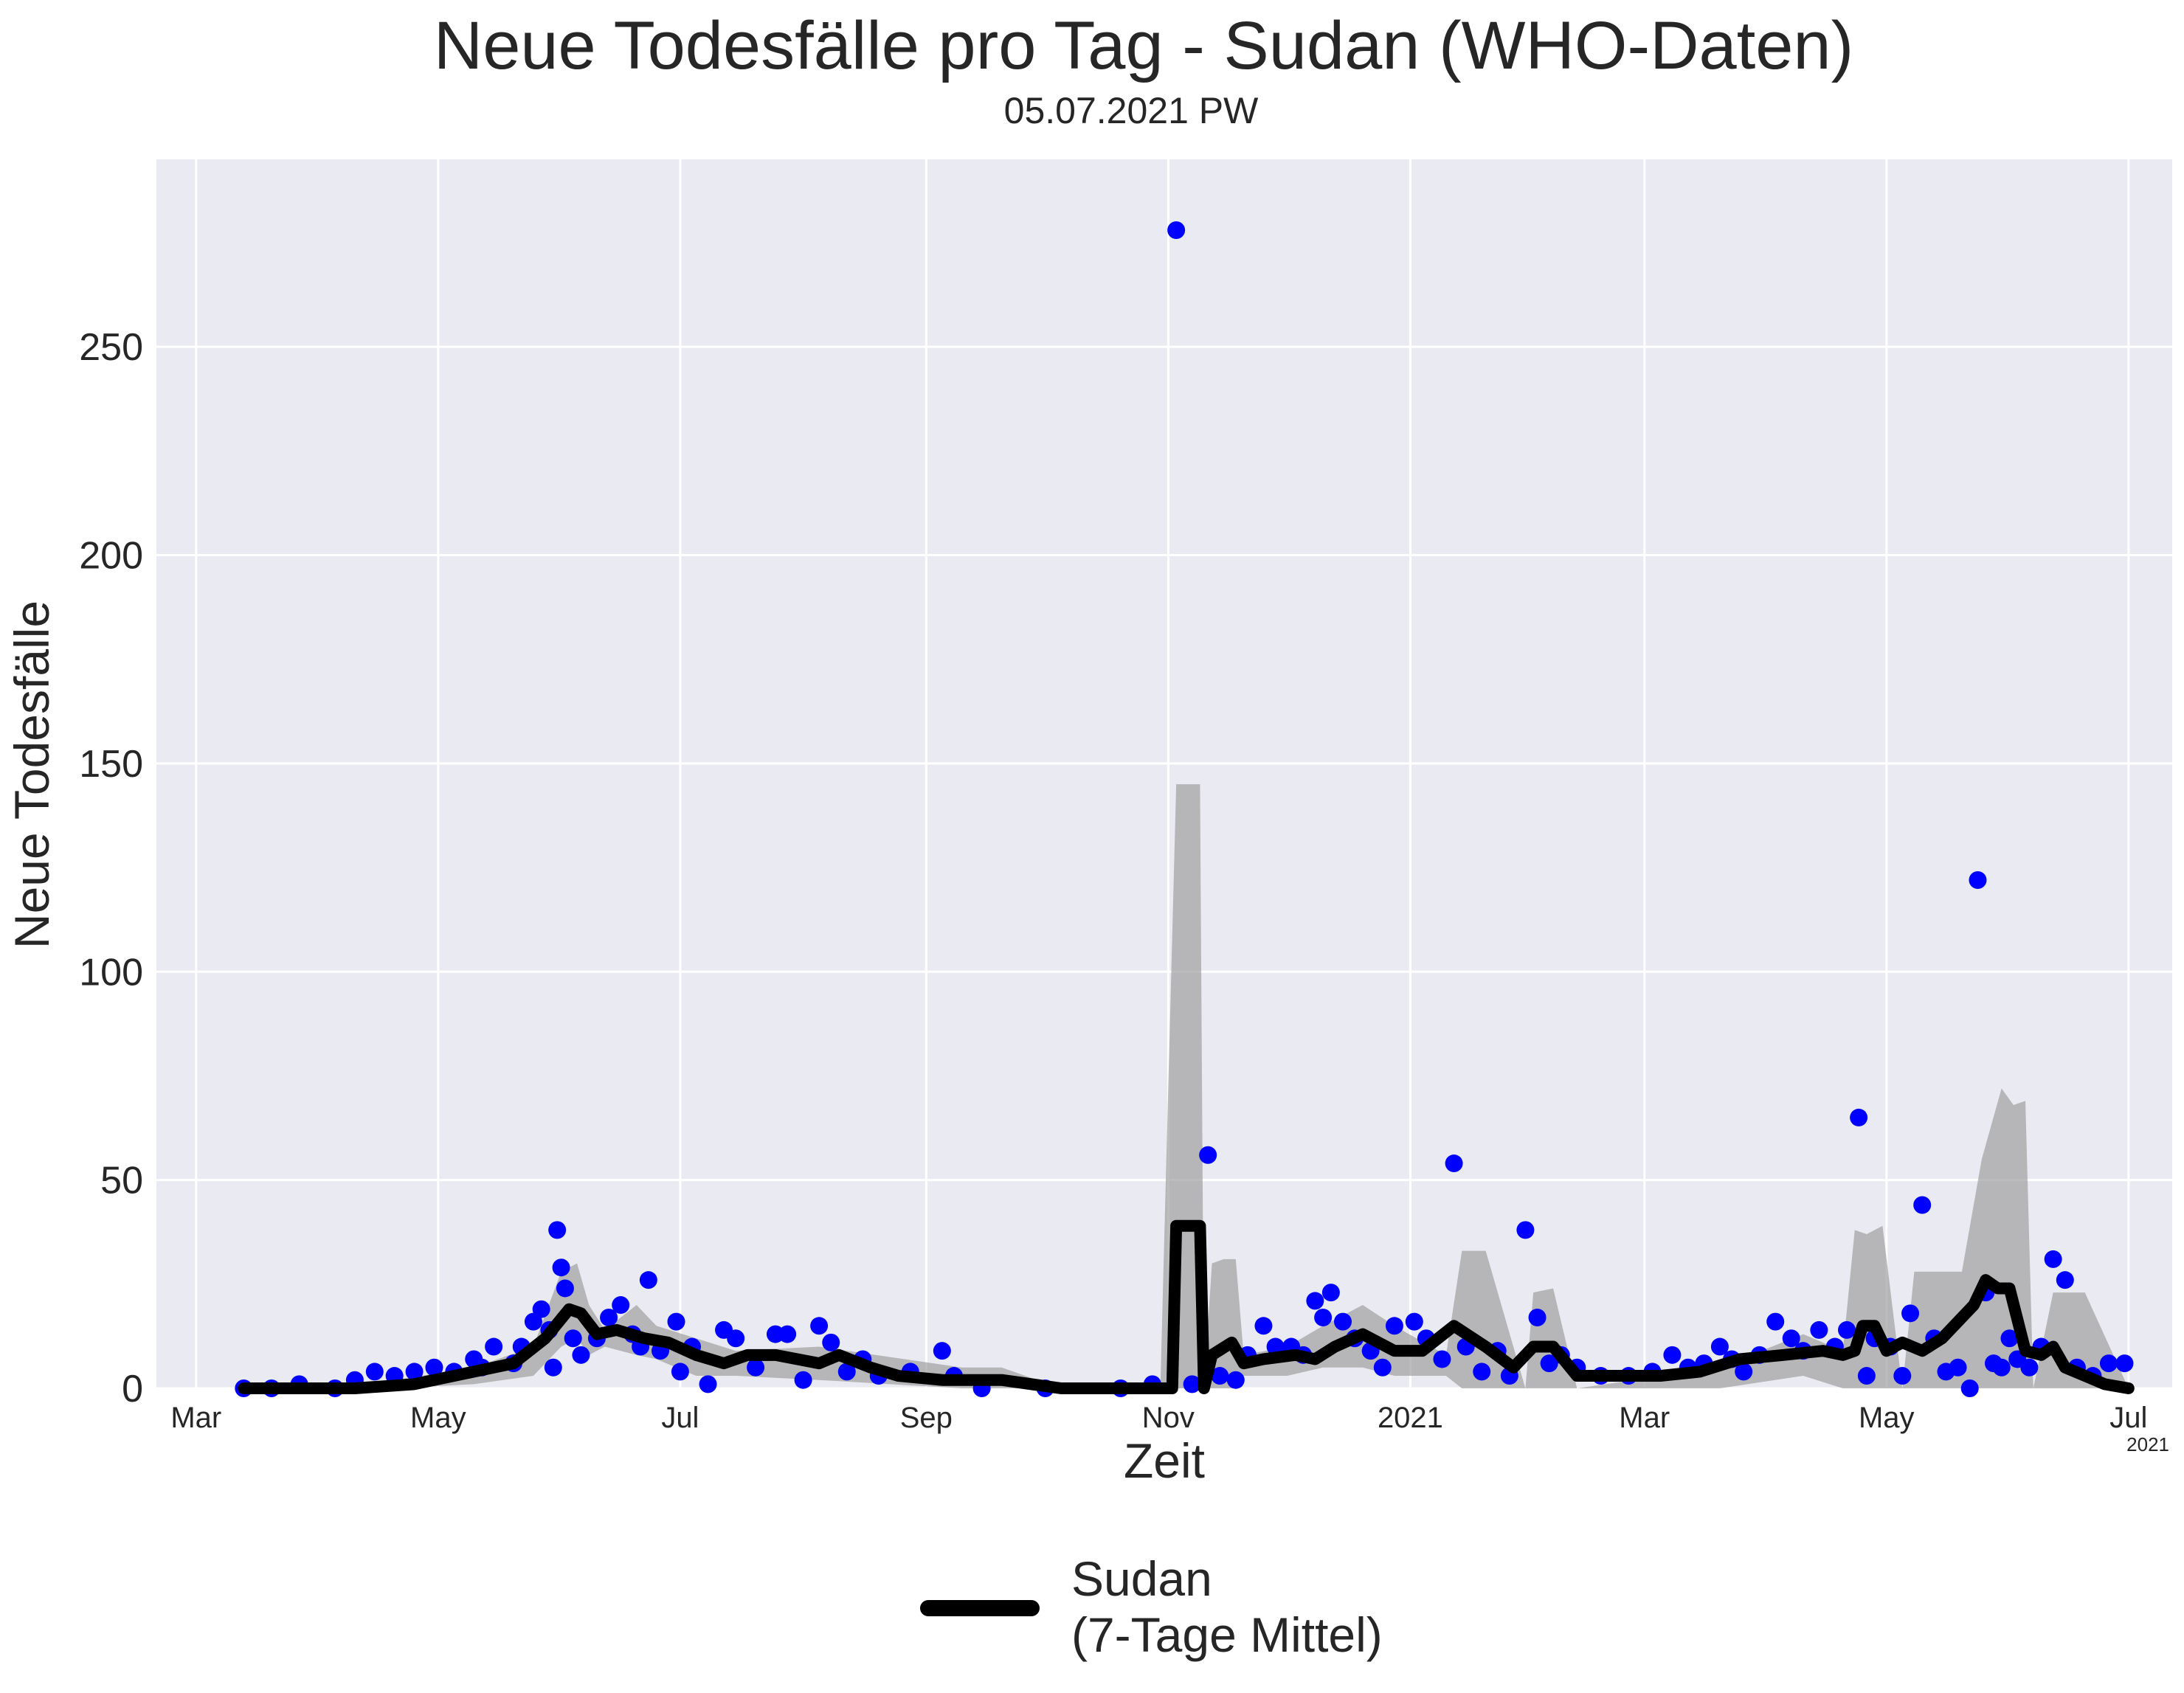 Image resolution: width=2184 pixels, height=1693 pixels. What do you see at coordinates (111, 973) in the screenshot?
I see `y-tick-label: 100` at bounding box center [111, 973].